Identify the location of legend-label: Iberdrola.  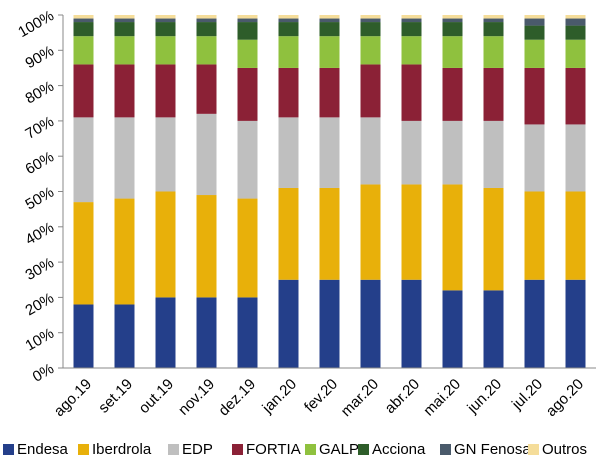
(122, 449).